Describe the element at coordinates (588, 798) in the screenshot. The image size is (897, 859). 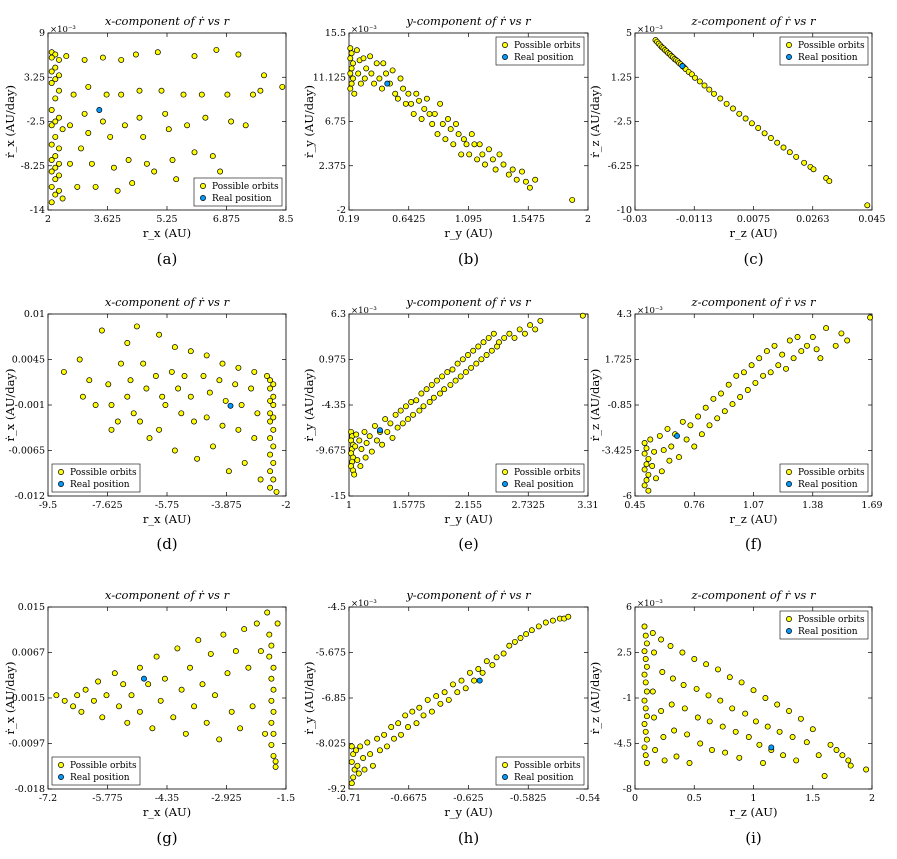
I see `x-tick-label: -0.54` at that location.